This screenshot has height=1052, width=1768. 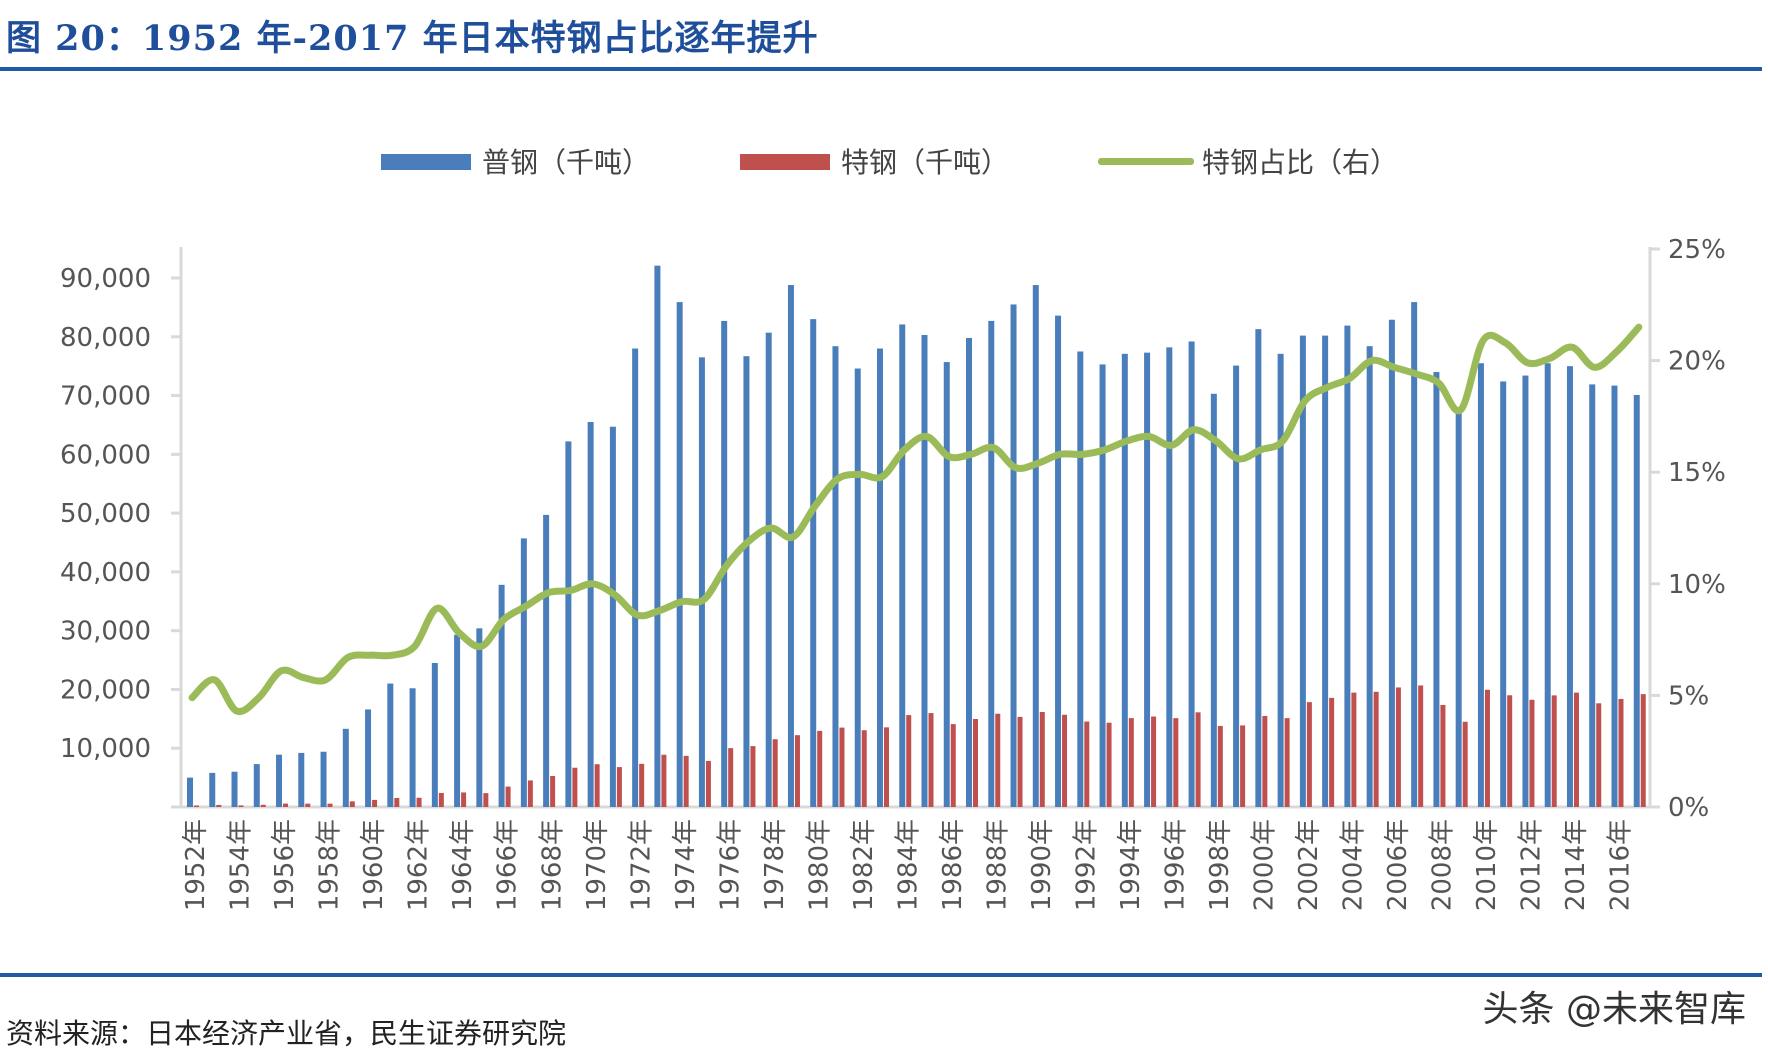 I want to click on x-tick-label: 1960年, so click(x=374, y=865).